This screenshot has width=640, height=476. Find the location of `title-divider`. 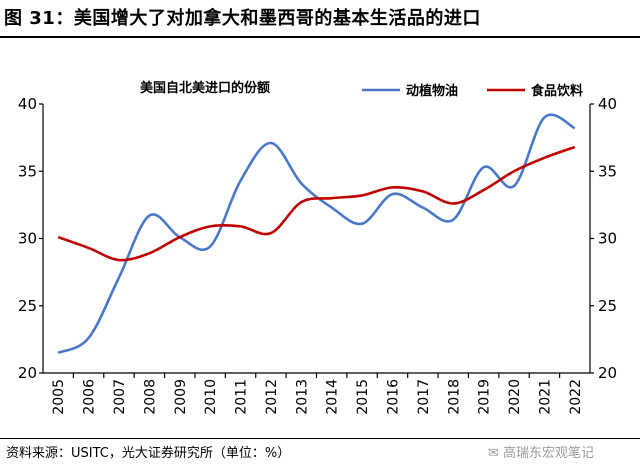

title-divider is located at coordinates (320, 37).